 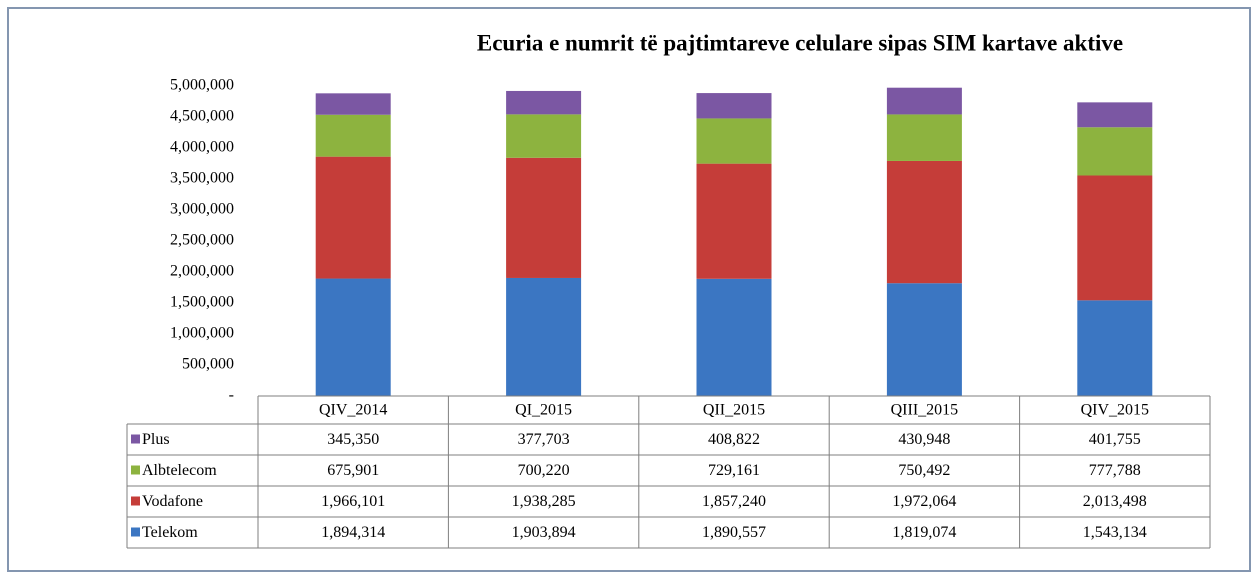 What do you see at coordinates (179, 470) in the screenshot?
I see `legend-label: Albtelecom` at bounding box center [179, 470].